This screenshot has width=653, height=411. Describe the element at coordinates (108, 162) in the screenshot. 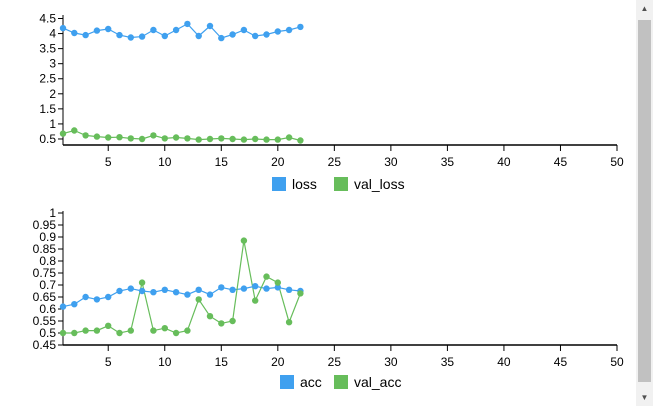

I see `x-tick-label: 5` at that location.